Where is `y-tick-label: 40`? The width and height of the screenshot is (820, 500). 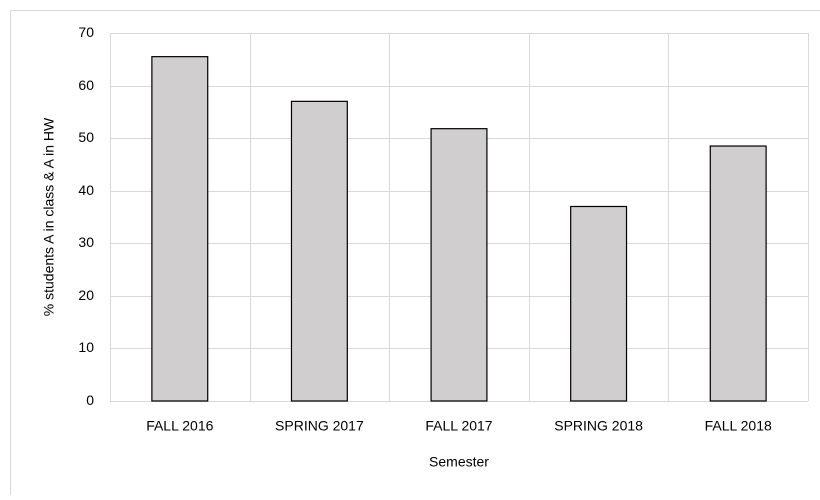
y-tick-label: 40 is located at coordinates (86, 190).